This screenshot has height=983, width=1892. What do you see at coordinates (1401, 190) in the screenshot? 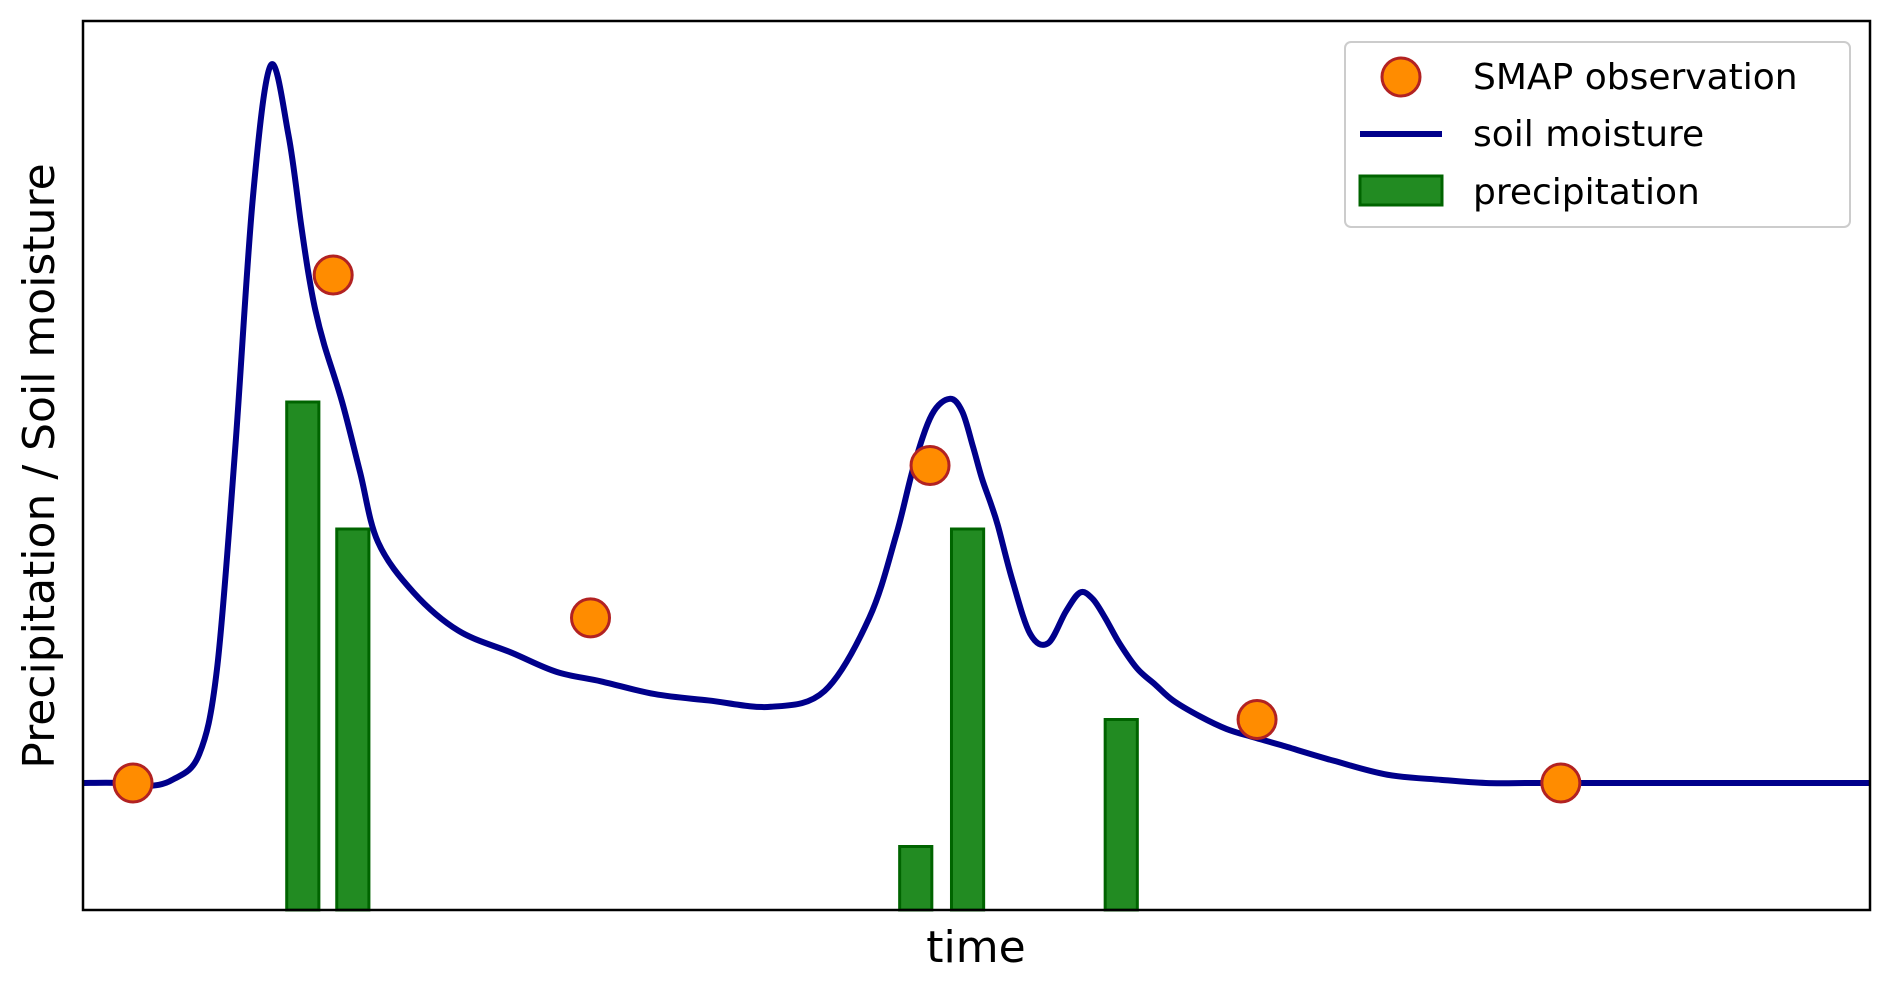
I see `legend-precipitation-patch` at bounding box center [1401, 190].